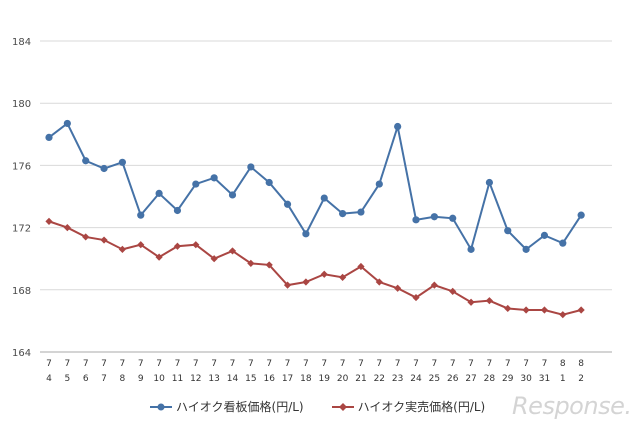 The image size is (640, 425). I want to click on y-tick-label-180: 180, so click(21, 104).